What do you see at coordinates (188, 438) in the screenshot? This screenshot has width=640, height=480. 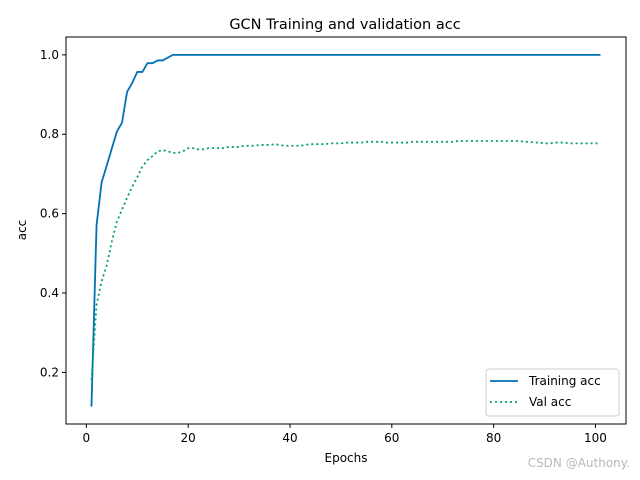 I see `x-tick-label: 20` at bounding box center [188, 438].